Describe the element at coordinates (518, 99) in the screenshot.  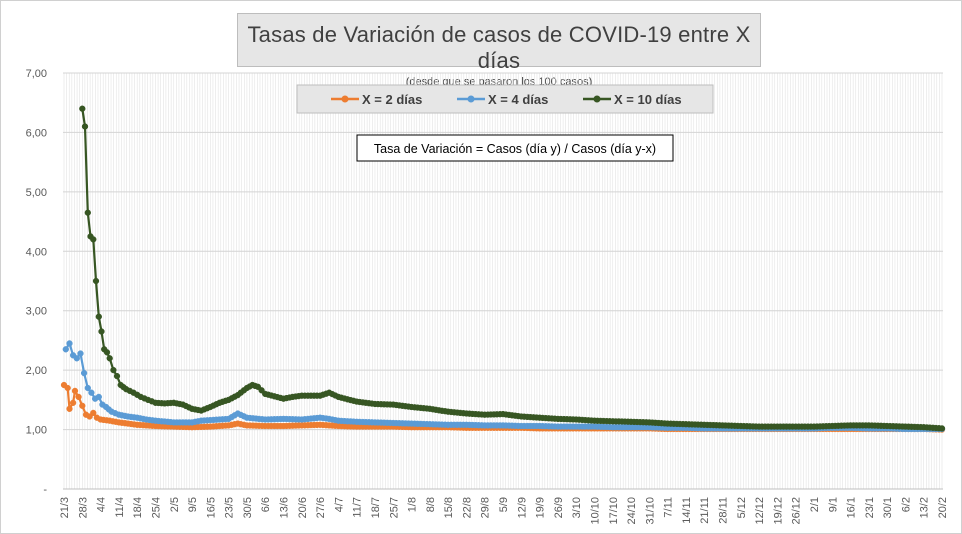
I see `legend-label-2: X = 4 días` at that location.